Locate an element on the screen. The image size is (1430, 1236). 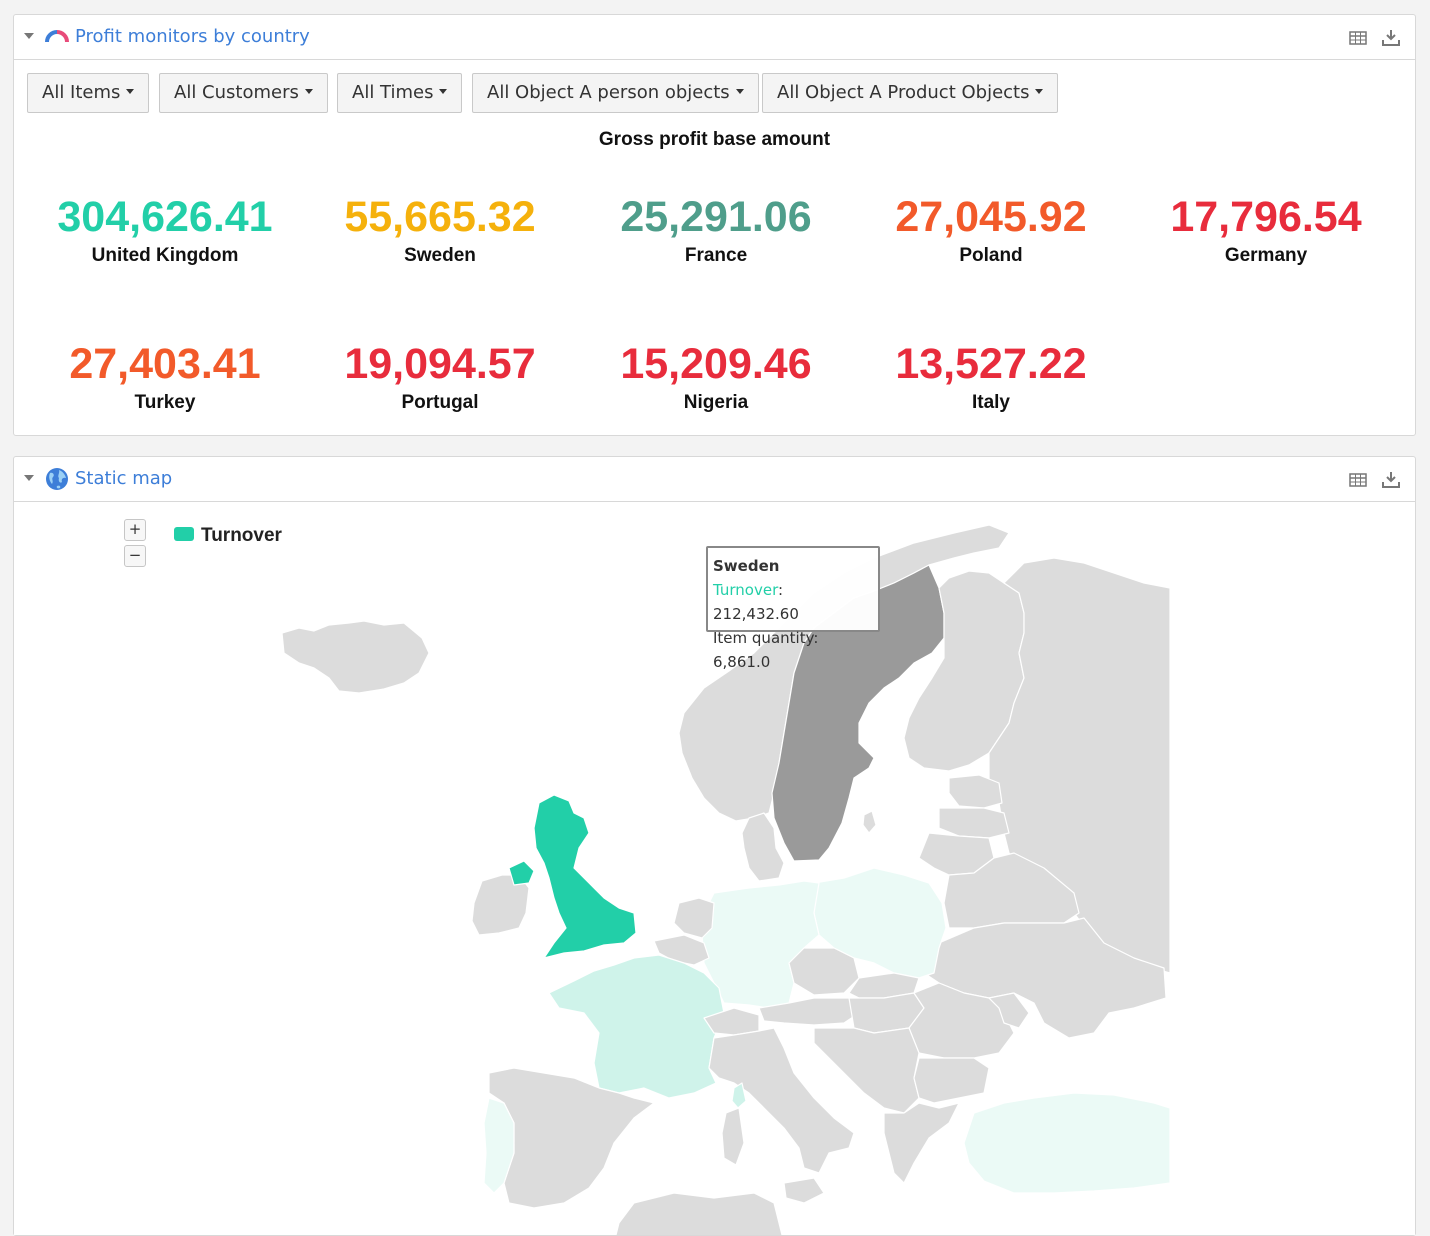
kpi-value: 27,403.41 is located at coordinates (165, 364).